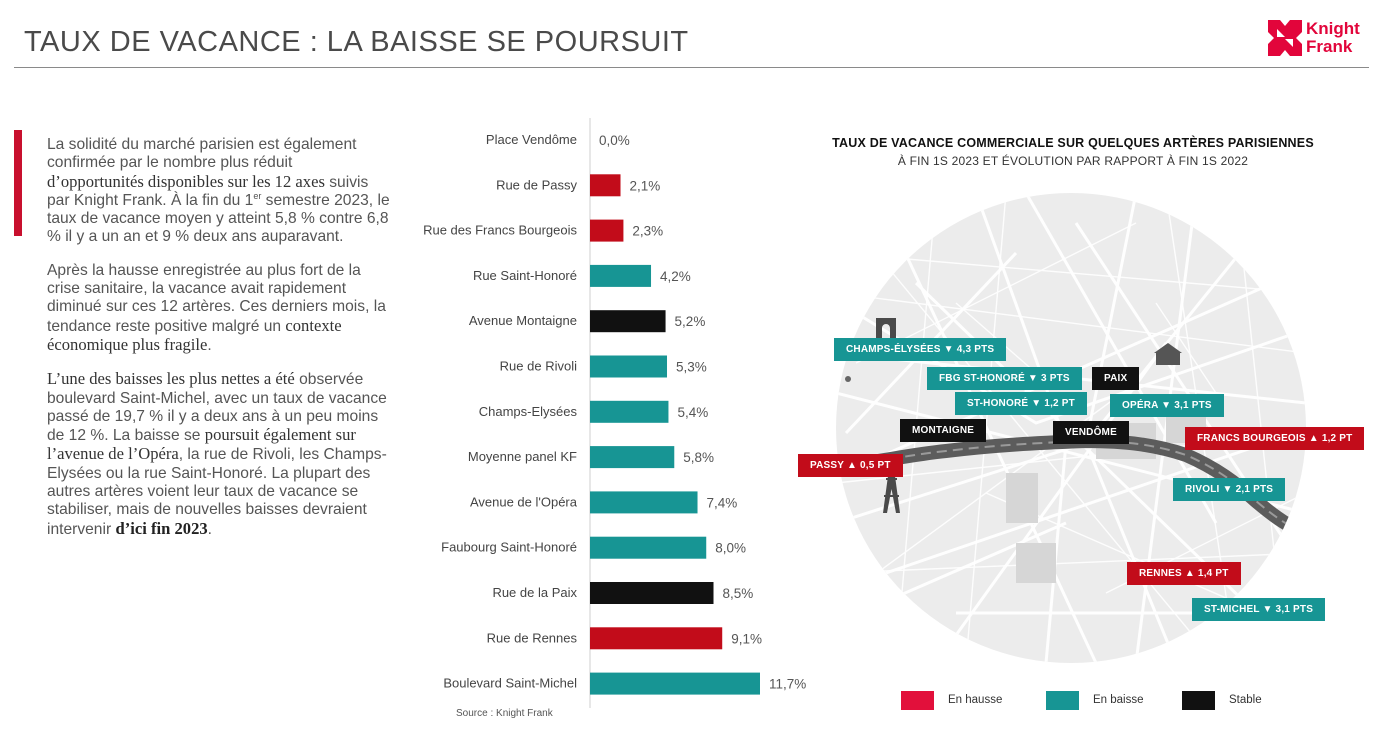 The image size is (1395, 738). Describe the element at coordinates (1004, 378) in the screenshot. I see `map-tag-fbg-st-honore: FBG ST-HONORÉ ▼ 3 PTS` at that location.